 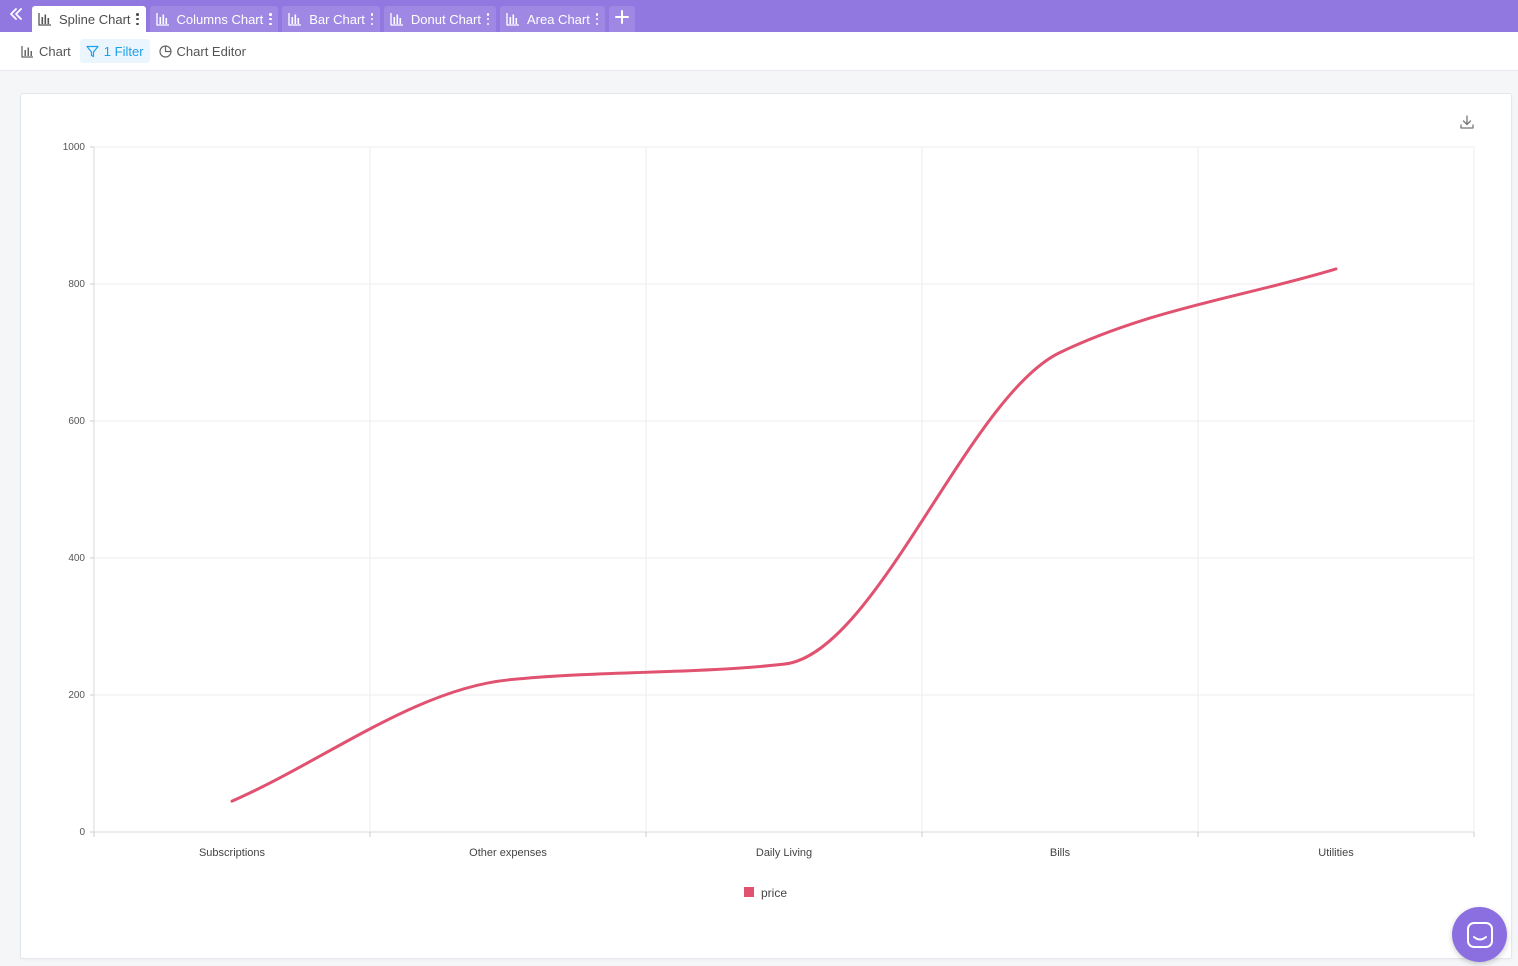 What do you see at coordinates (445, 19) in the screenshot?
I see `tab-label: Donut Chart` at bounding box center [445, 19].